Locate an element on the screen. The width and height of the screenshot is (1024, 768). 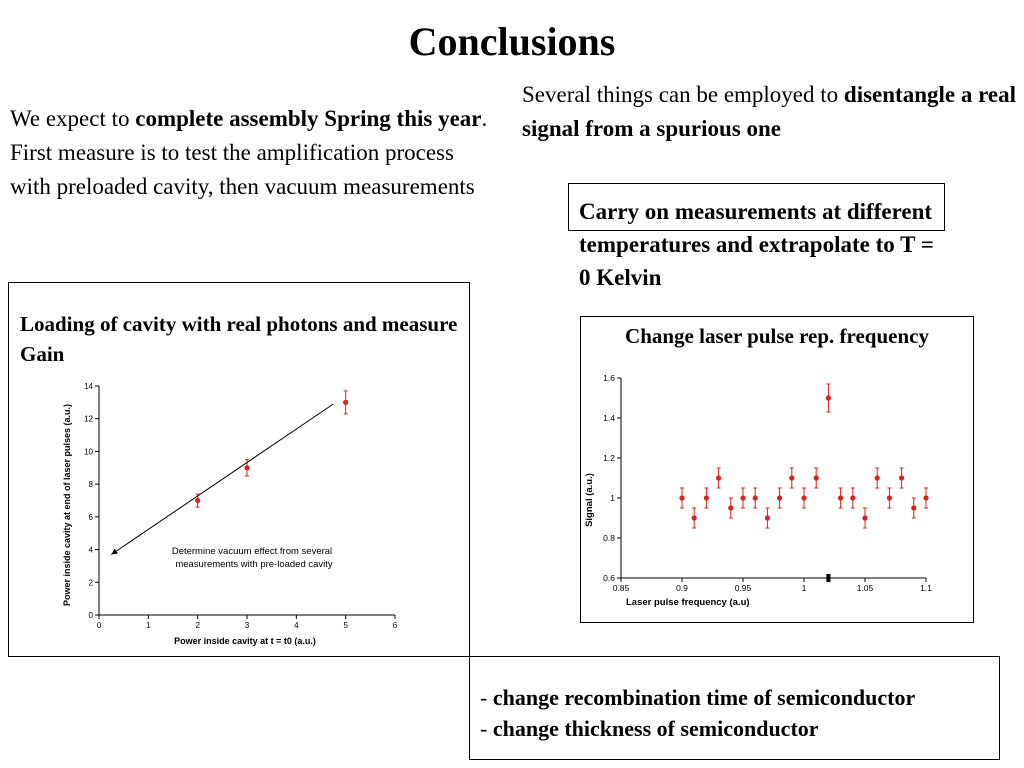
page-title: Conclusions is located at coordinates (512, 41).